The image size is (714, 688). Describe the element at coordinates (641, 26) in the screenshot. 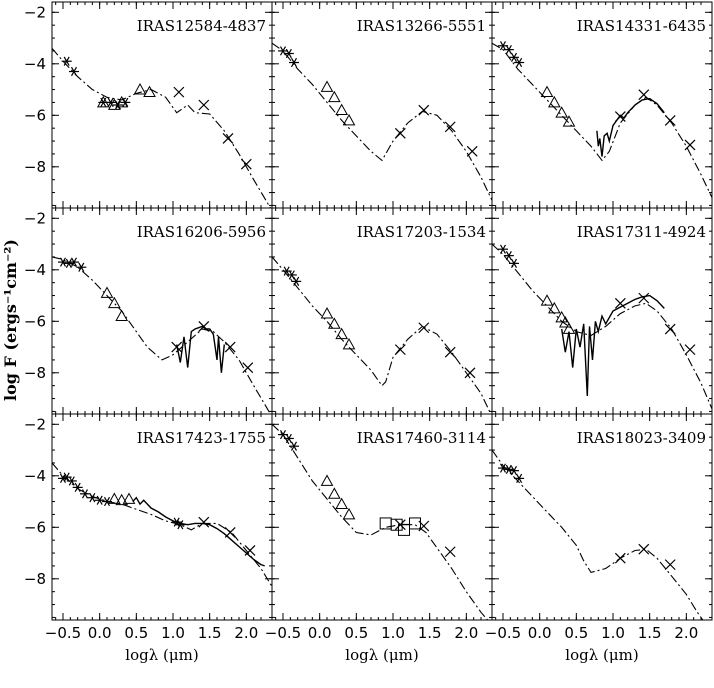

I see `panel-title: IRAS14331-6435` at that location.